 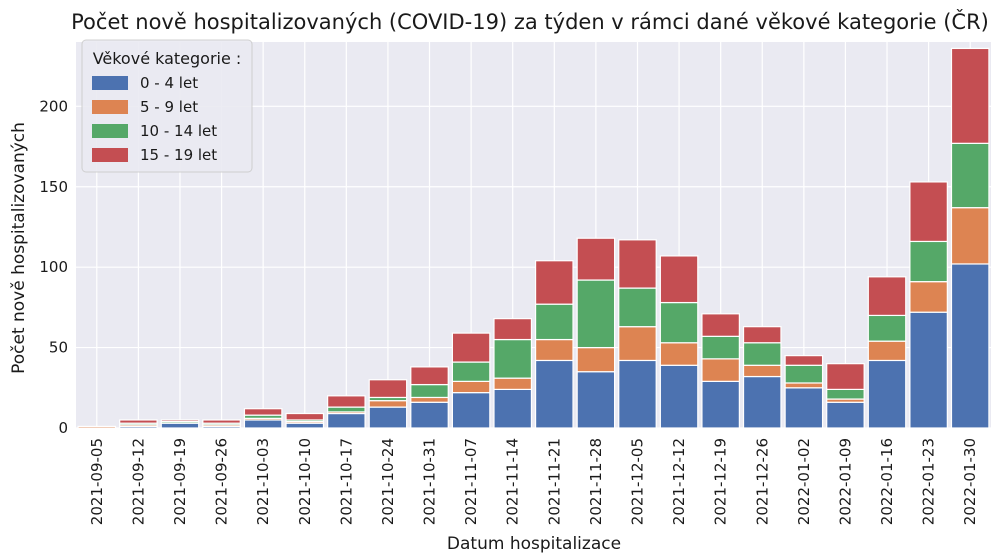 I want to click on x-tick-label: 2021-10-31, so click(x=430, y=481).